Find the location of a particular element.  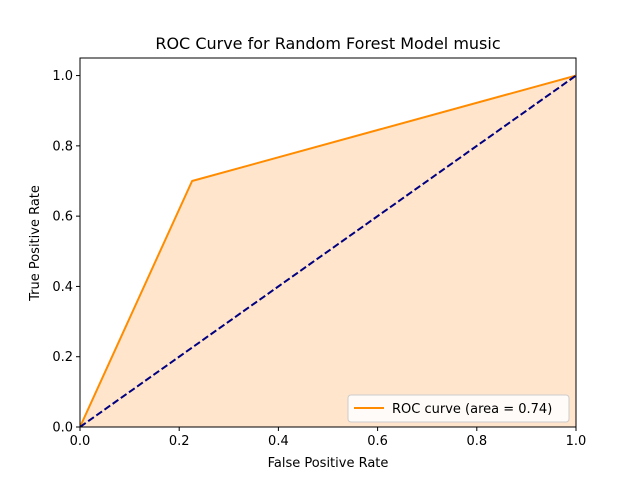

y-tick-label: 0.4 is located at coordinates (62, 287).